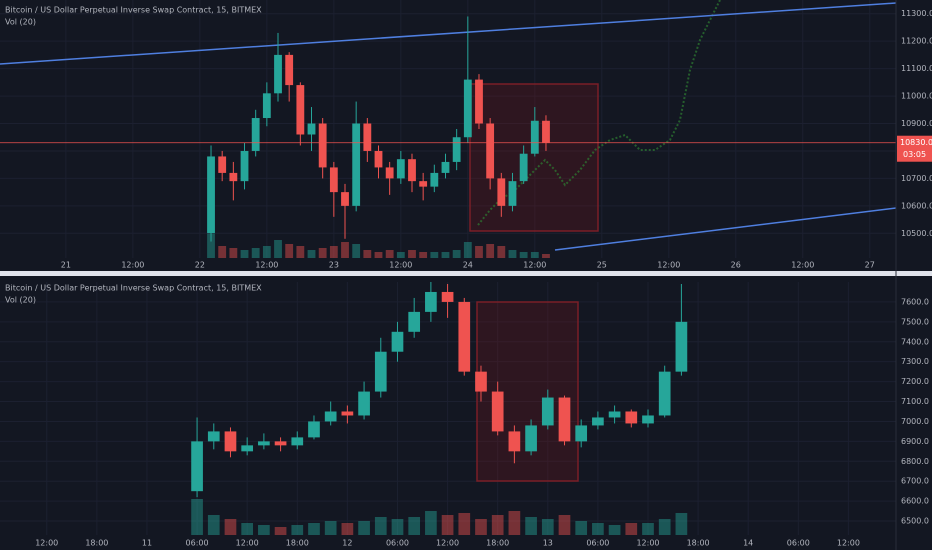 This screenshot has width=932, height=550. What do you see at coordinates (916, 142) in the screenshot?
I see `last-price-label: 10830.0` at bounding box center [916, 142].